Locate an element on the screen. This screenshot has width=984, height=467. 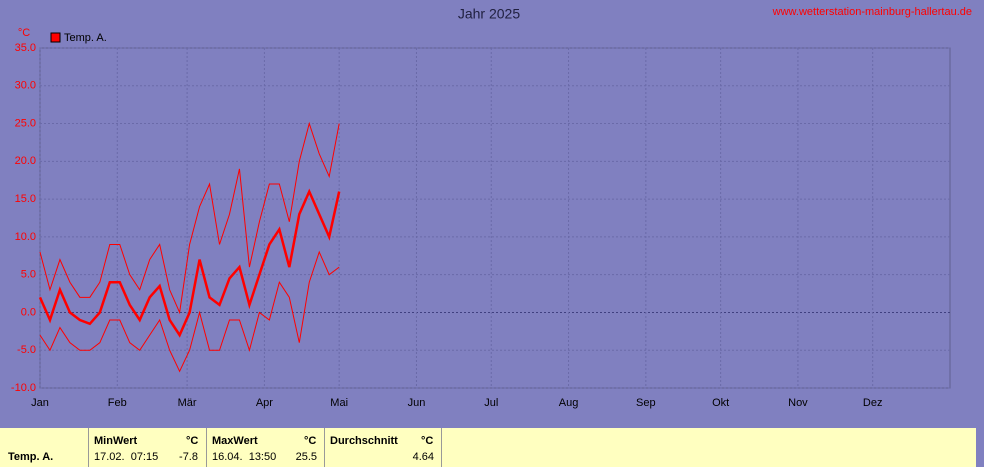
line-low is located at coordinates (189, 311).